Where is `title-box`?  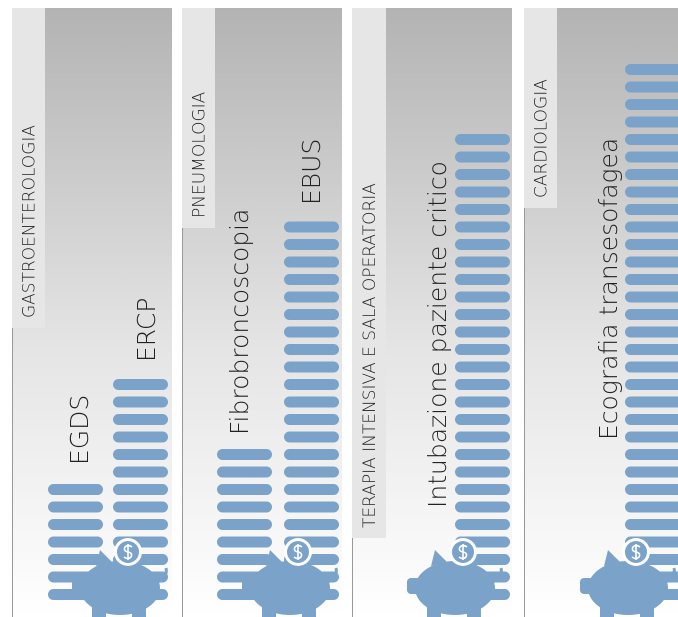
title-box is located at coordinates (198, 118).